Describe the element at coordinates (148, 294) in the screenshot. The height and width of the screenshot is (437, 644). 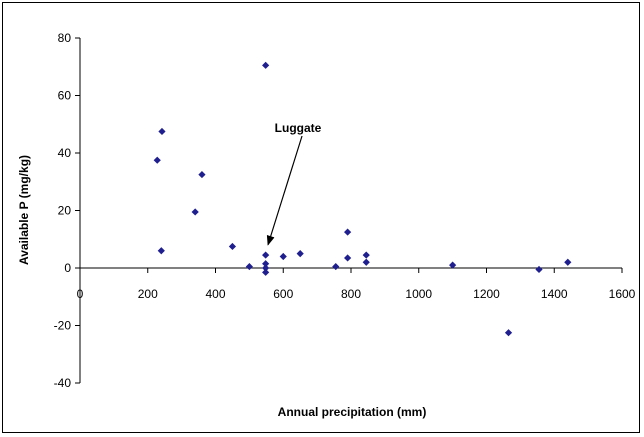
I see `x-tick-label: 200` at that location.